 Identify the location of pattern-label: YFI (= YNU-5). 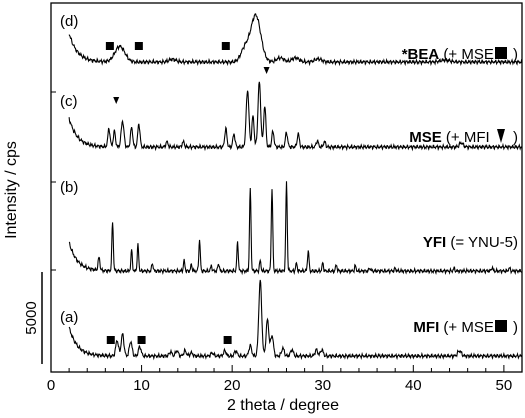
(470, 242).